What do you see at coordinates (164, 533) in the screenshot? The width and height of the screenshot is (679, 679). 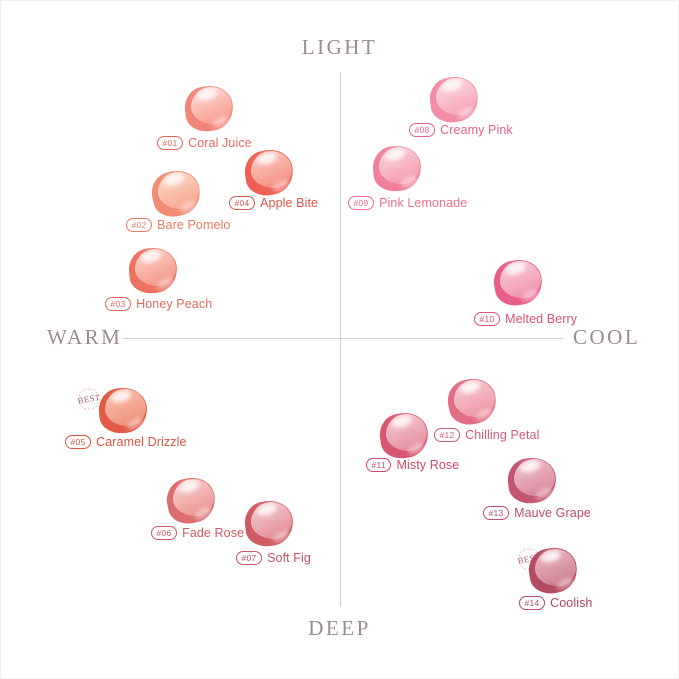 I see `shade-number-badge: #06` at bounding box center [164, 533].